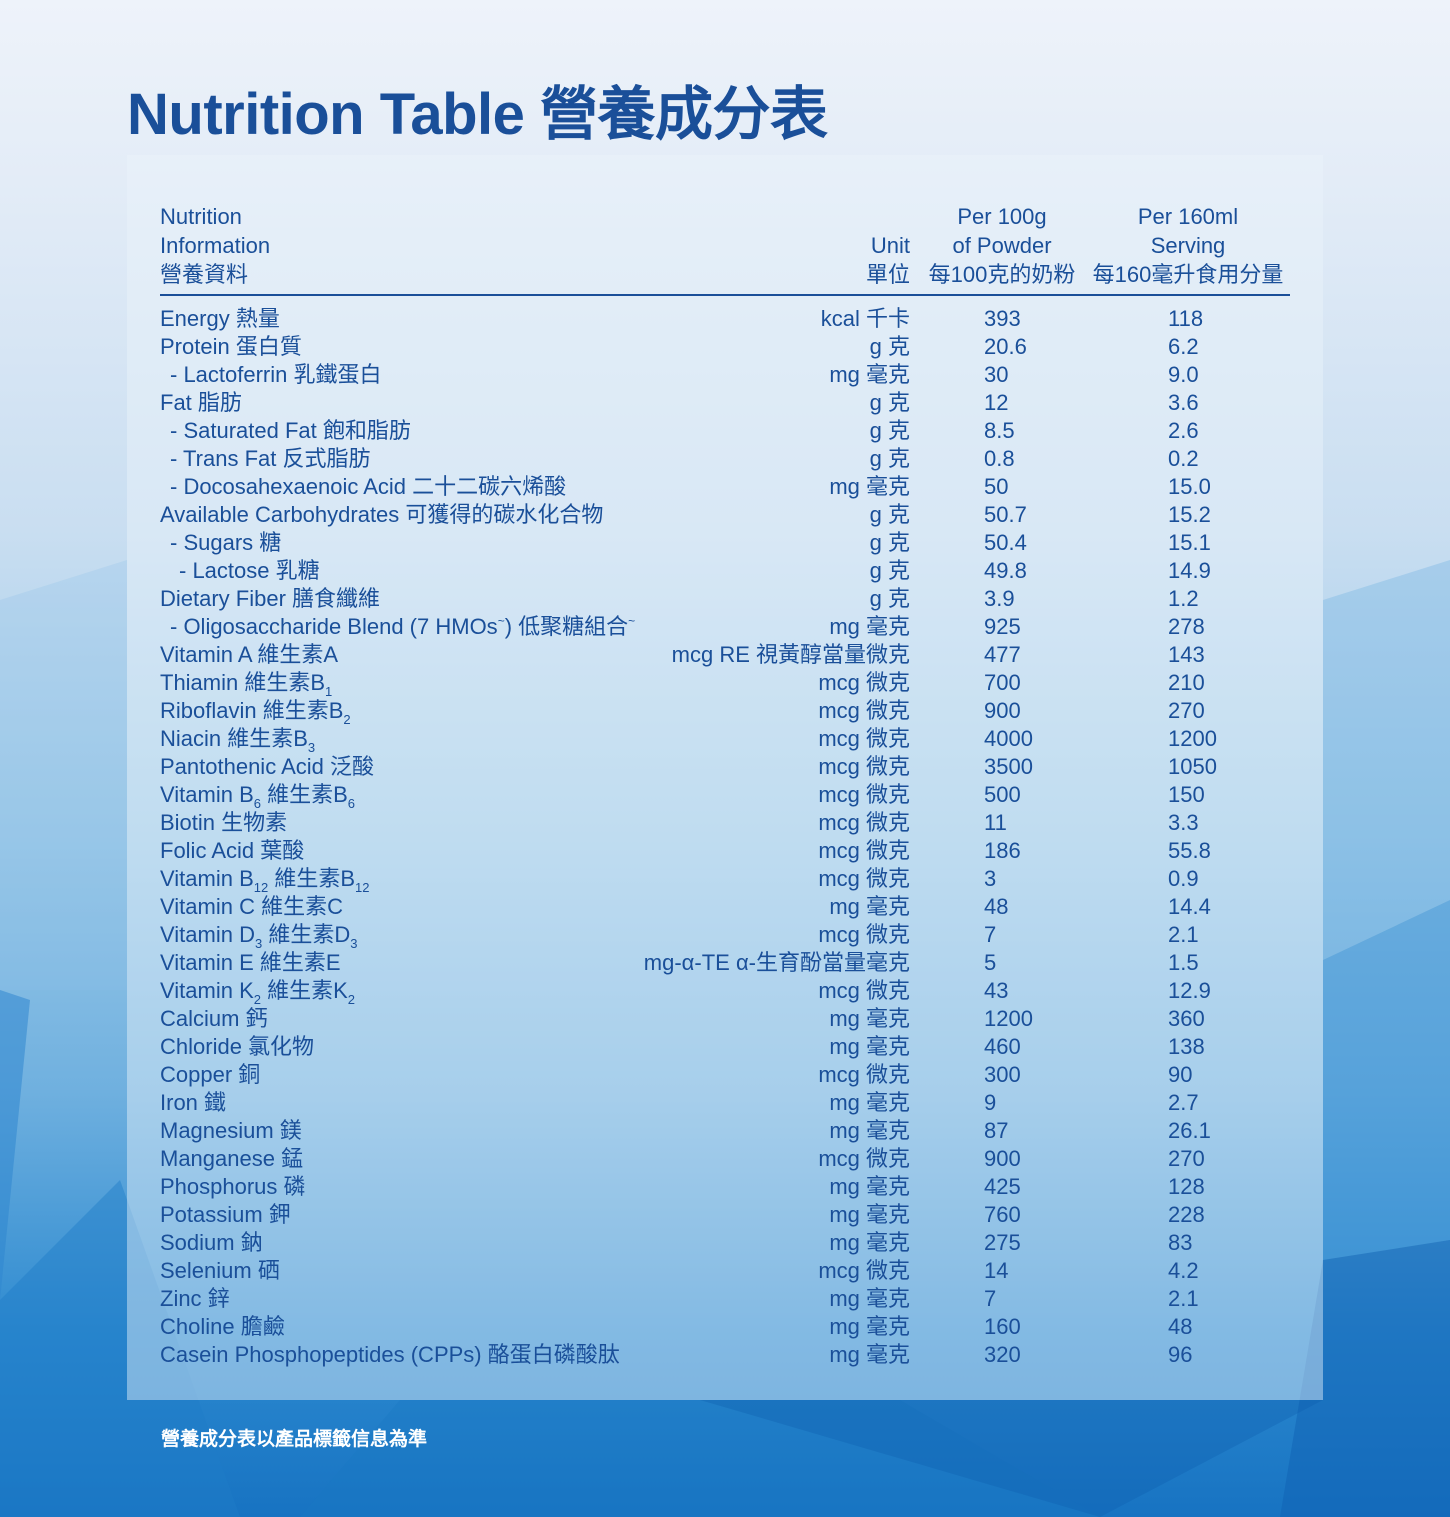  Describe the element at coordinates (1186, 626) in the screenshot. I see `value-per-160ml: 278` at that location.